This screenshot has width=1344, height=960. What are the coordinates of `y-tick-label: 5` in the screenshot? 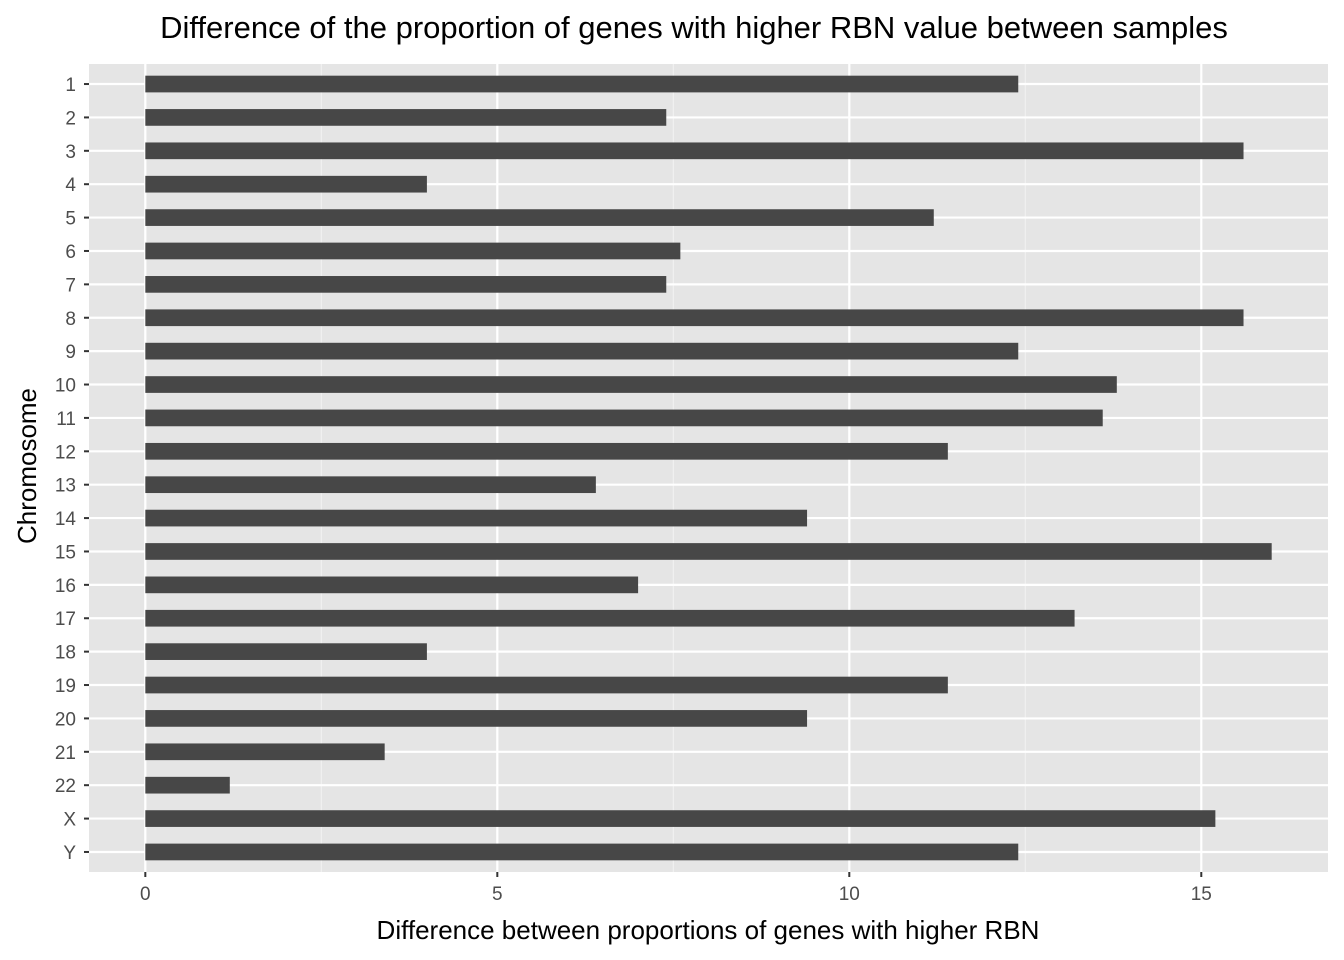 It's located at (70, 219).